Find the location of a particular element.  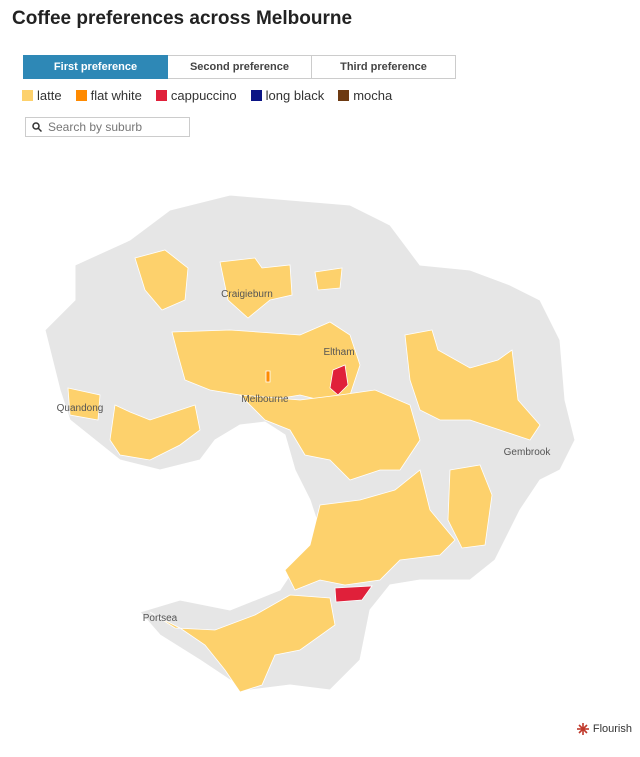

search-box: Search by suburb is located at coordinates (107, 127).